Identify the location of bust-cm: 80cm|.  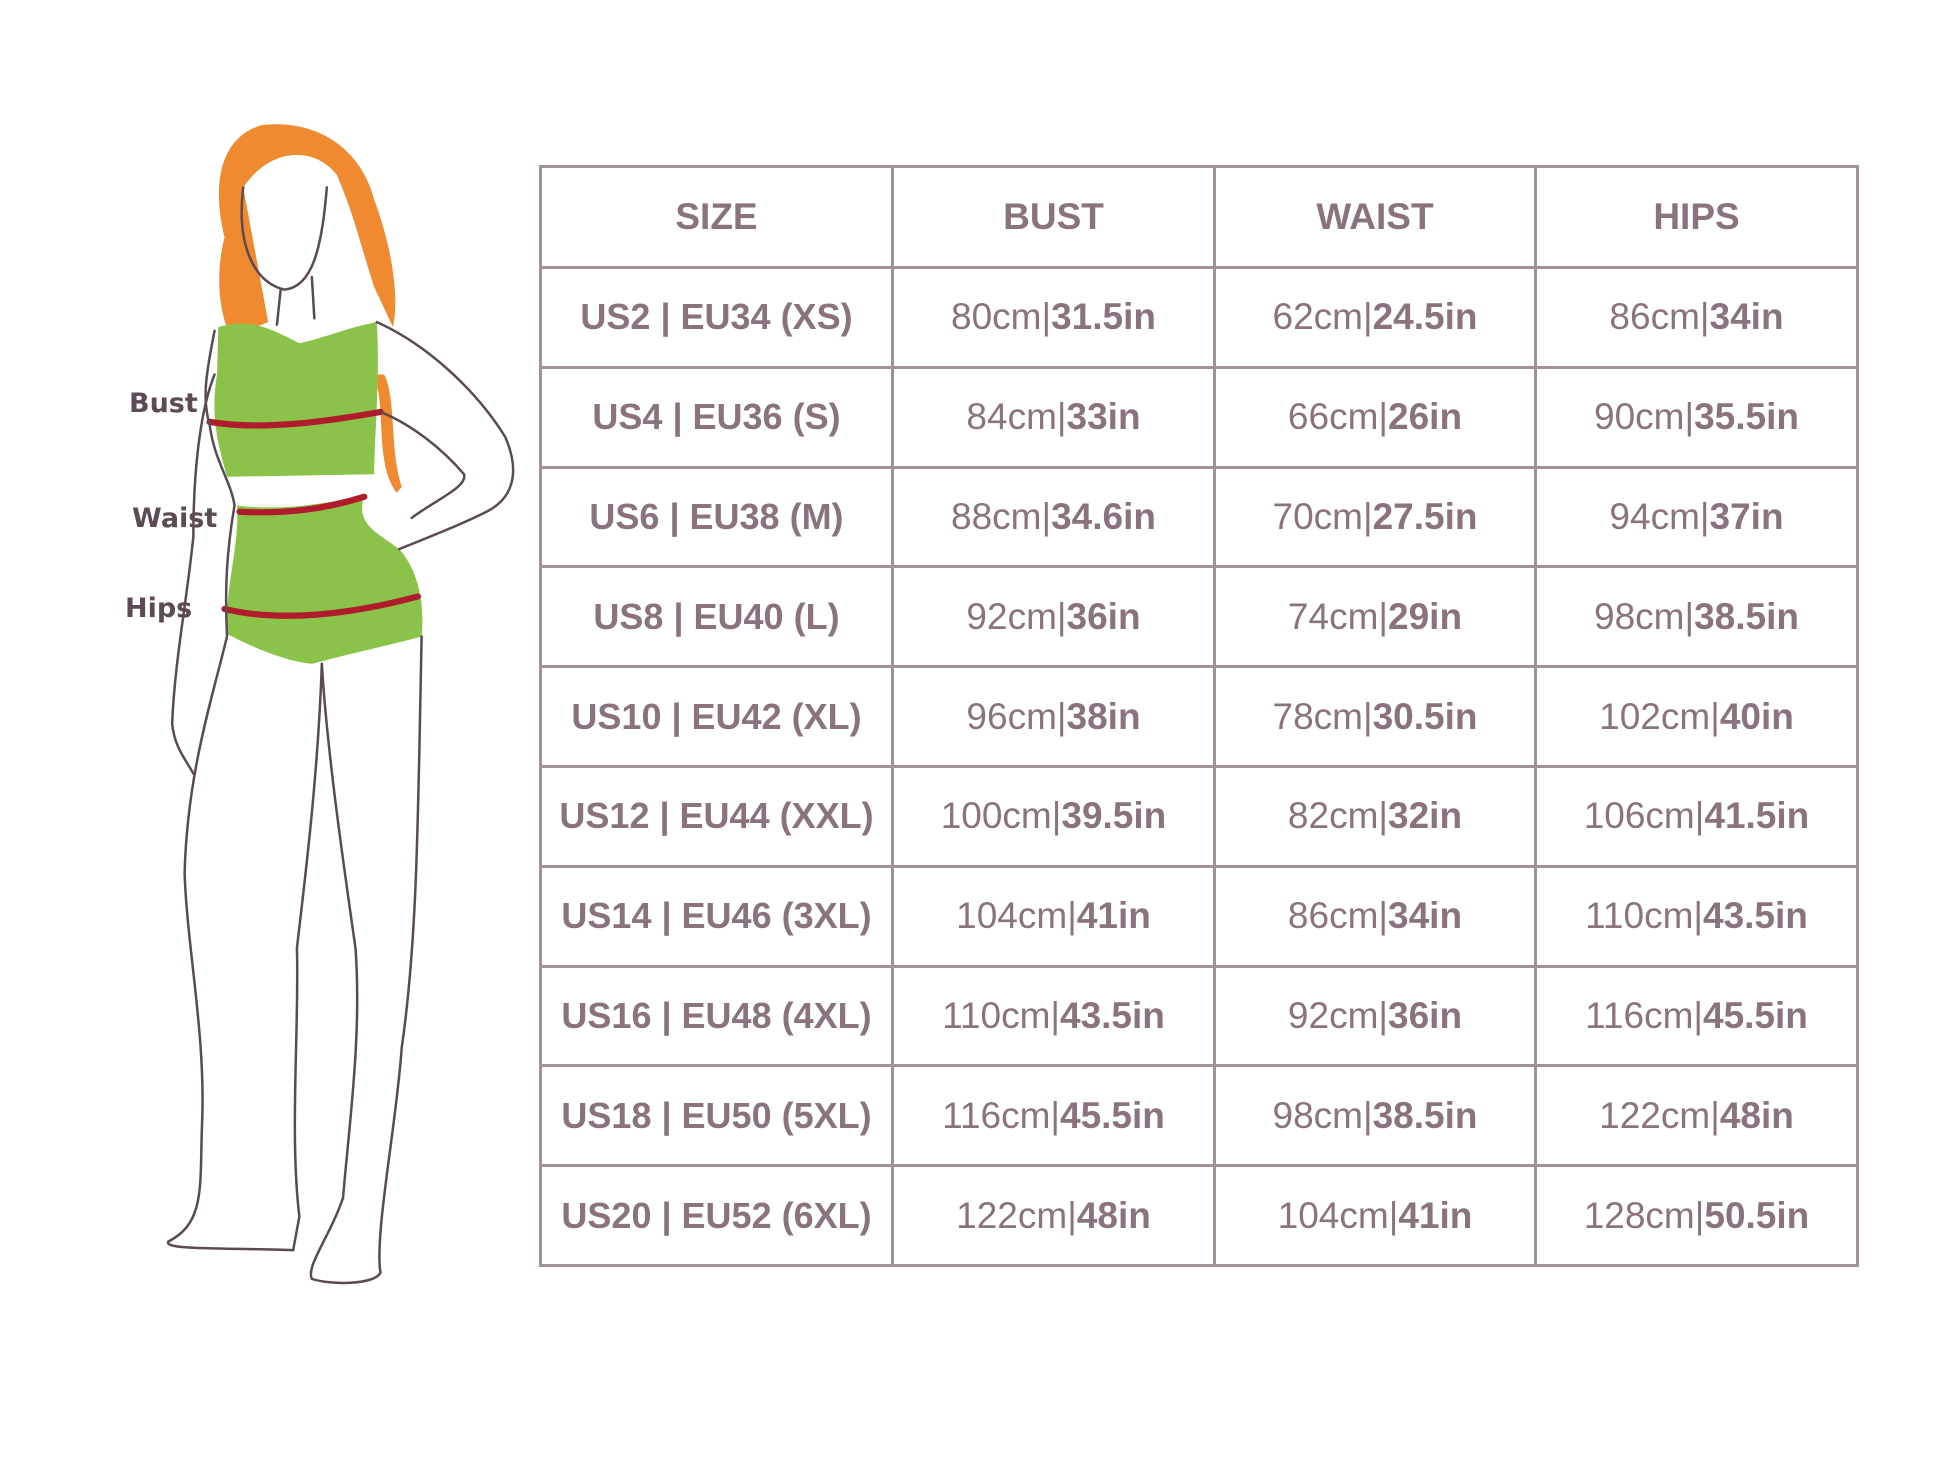
(1001, 317).